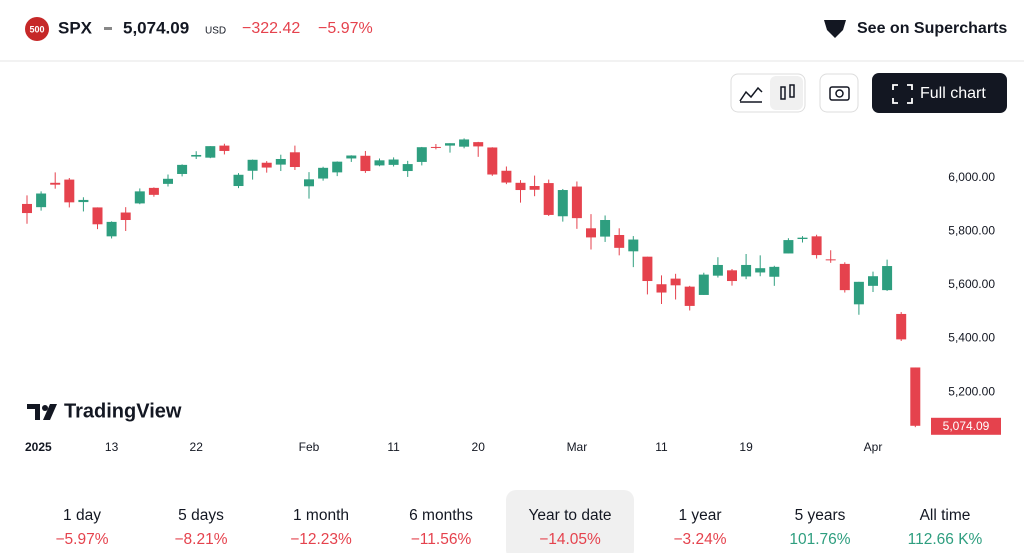 The image size is (1024, 553). I want to click on camera-lens, so click(839, 93).